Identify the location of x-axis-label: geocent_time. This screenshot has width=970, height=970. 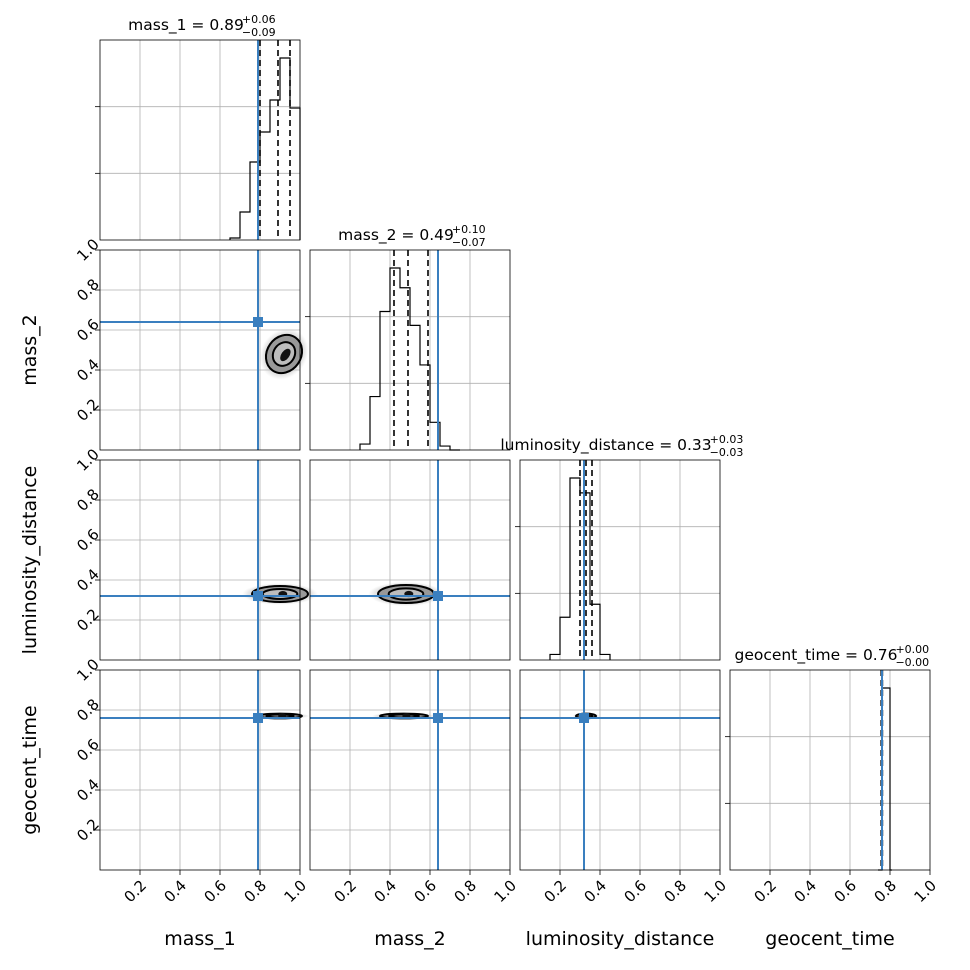
(829, 939).